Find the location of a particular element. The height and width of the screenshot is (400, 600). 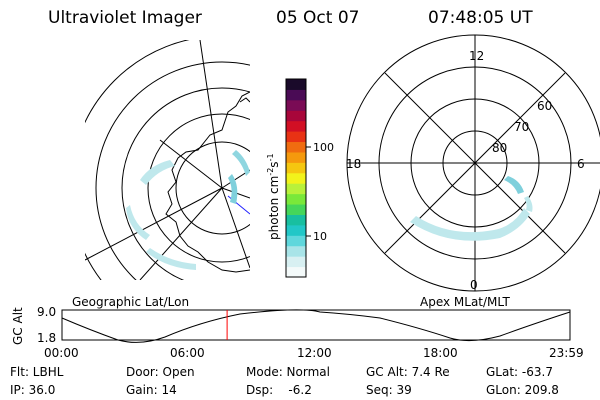

x-tick-1200: 12:00 is located at coordinates (314, 353).